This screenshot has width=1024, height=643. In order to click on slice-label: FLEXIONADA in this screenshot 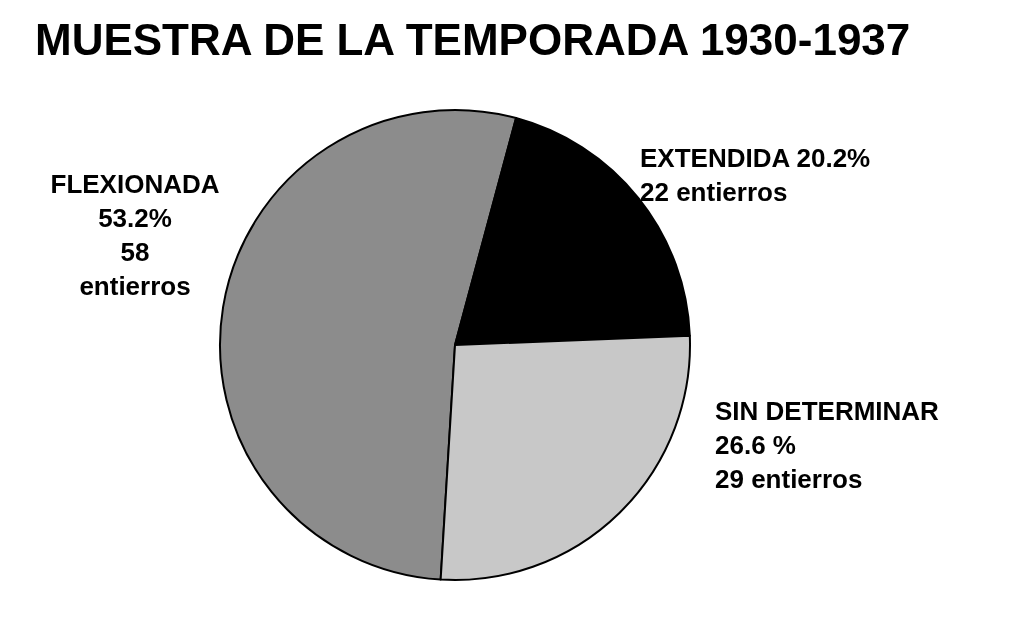, I will do `click(135, 184)`.